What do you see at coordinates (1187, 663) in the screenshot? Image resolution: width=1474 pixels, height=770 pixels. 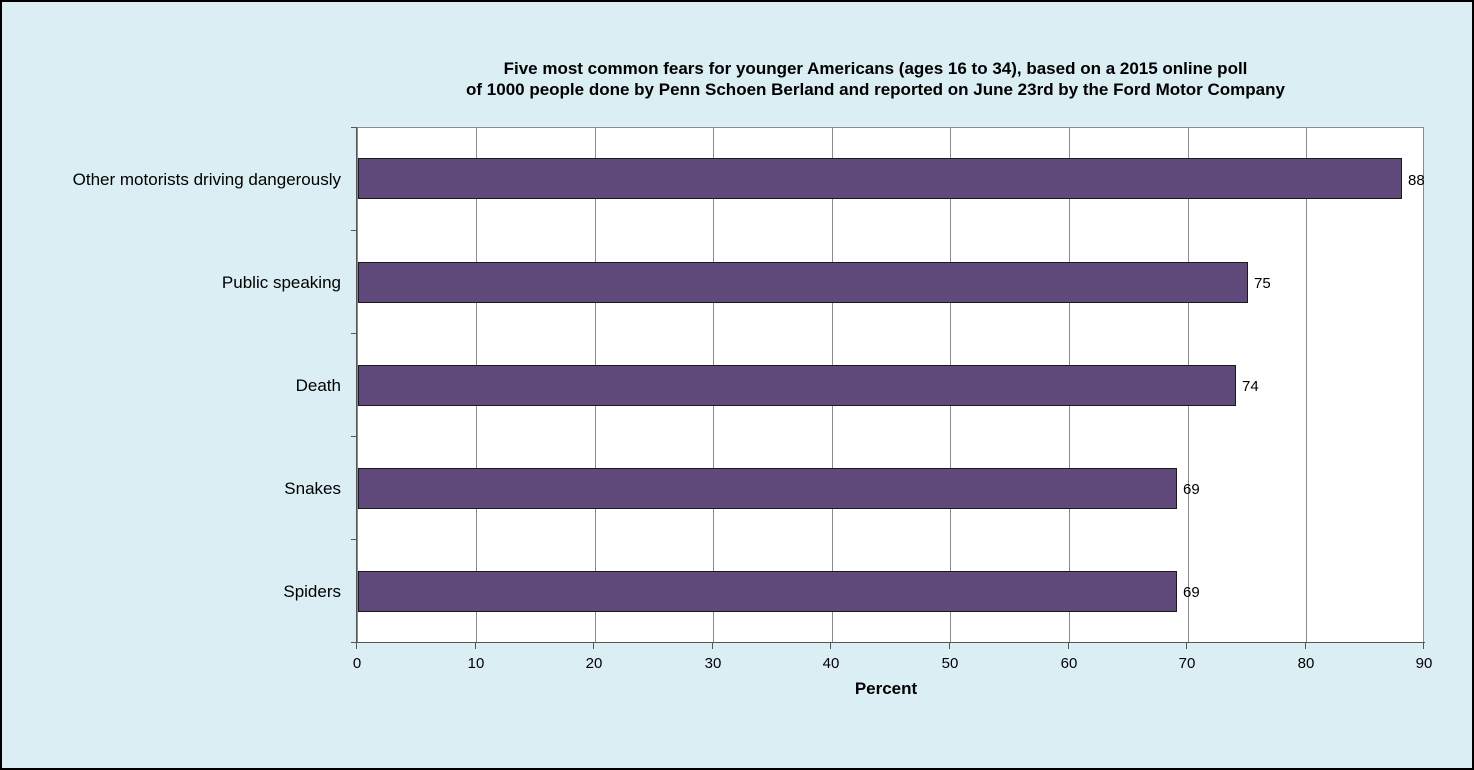 I see `x-tick-label: 70` at bounding box center [1187, 663].